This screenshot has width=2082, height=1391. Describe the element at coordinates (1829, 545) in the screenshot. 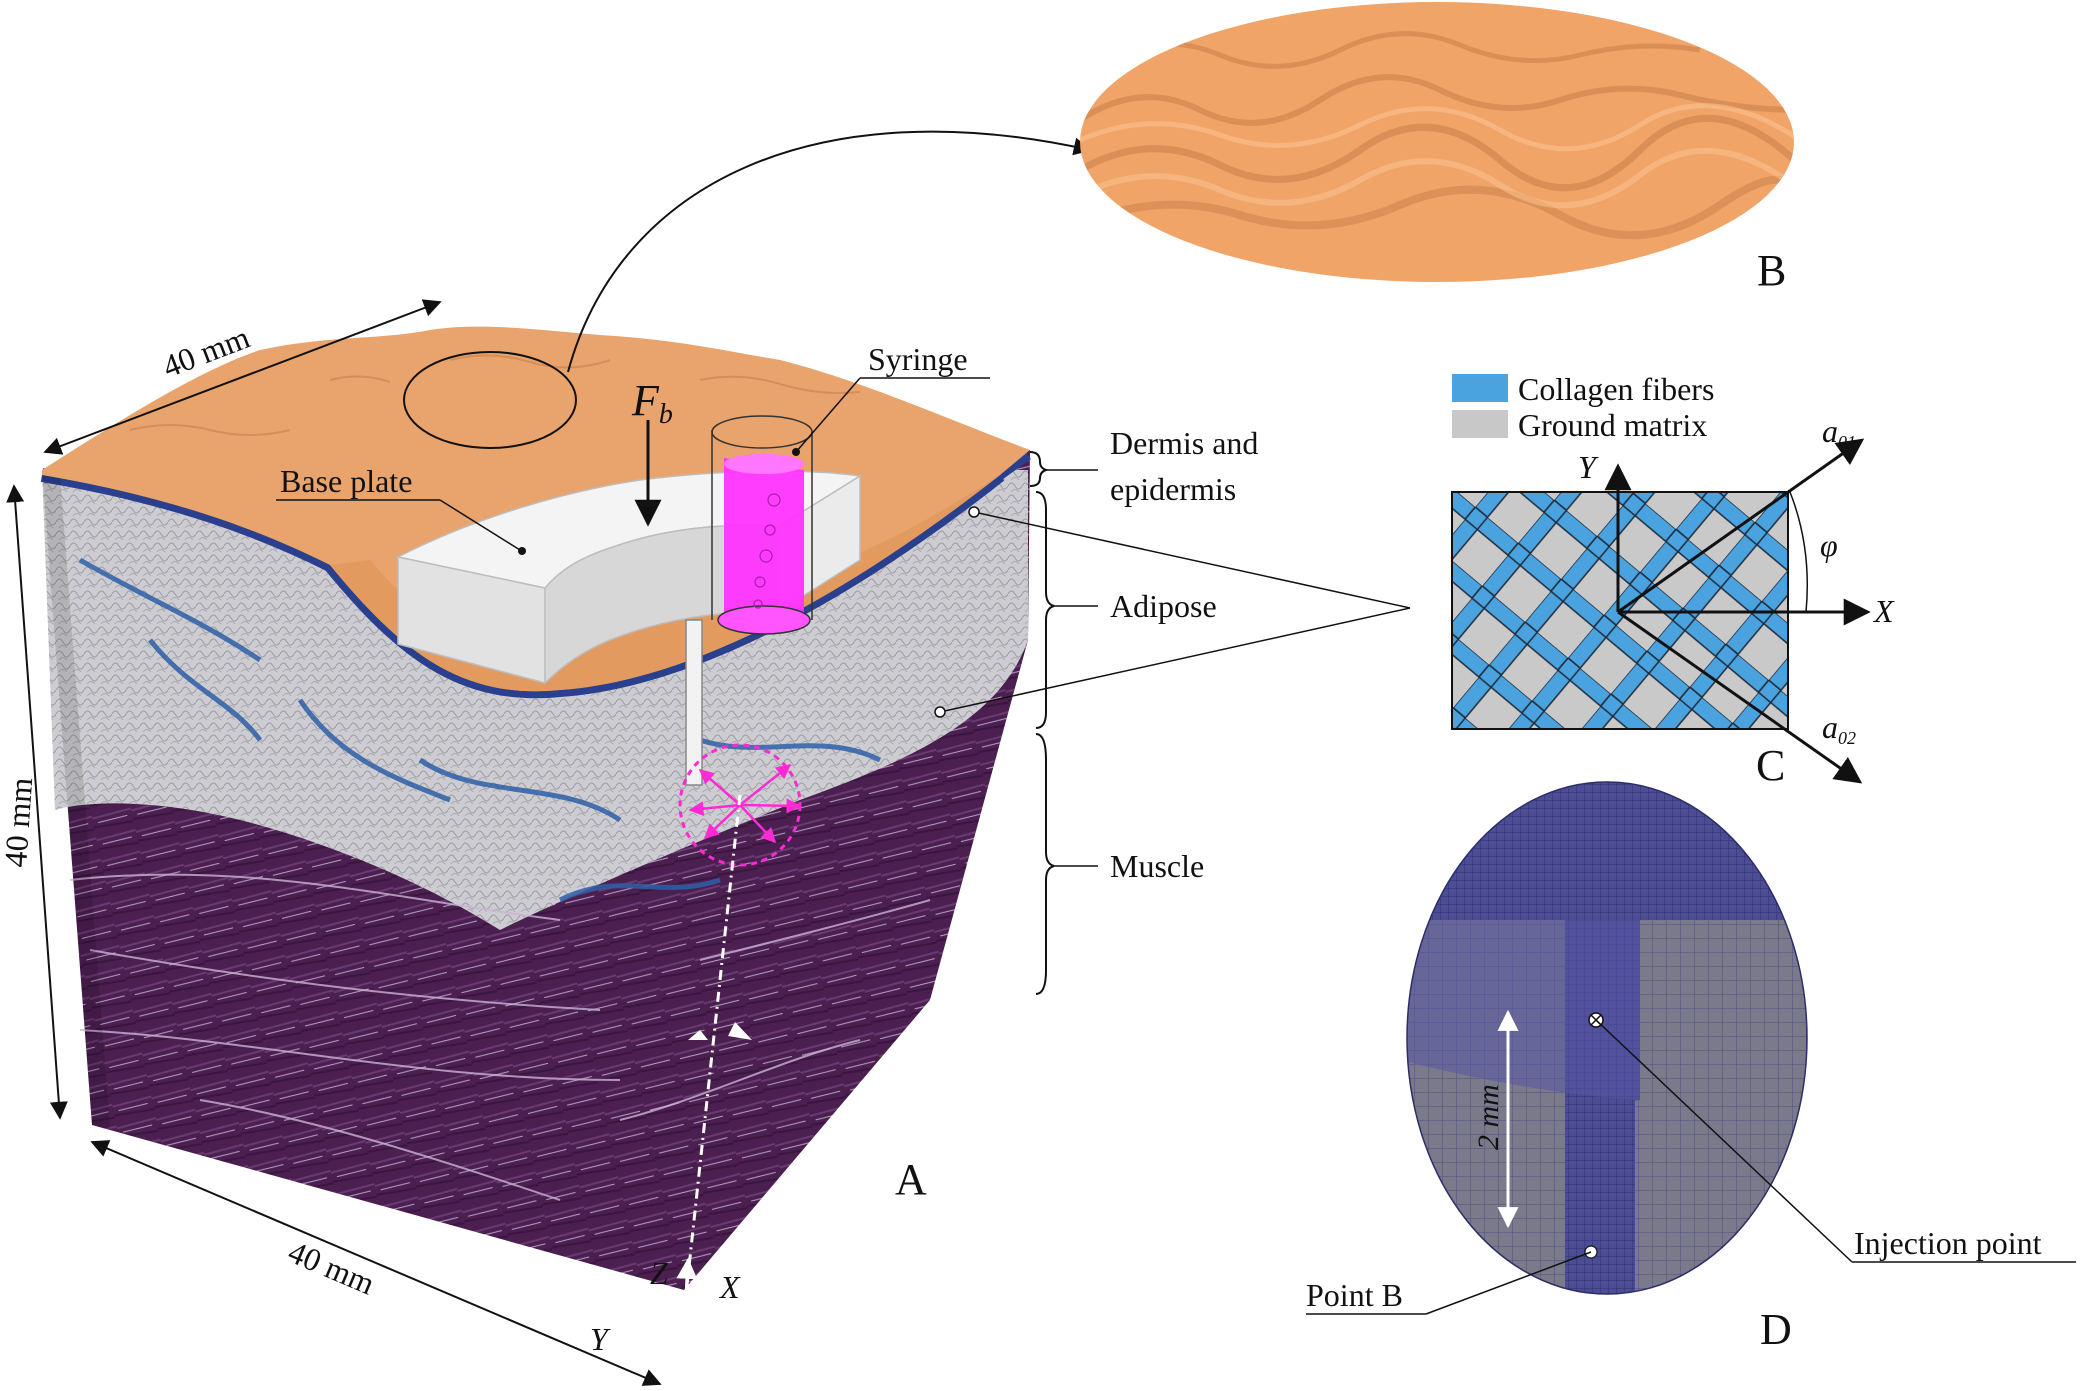

I see `c-phi-label: φ` at that location.